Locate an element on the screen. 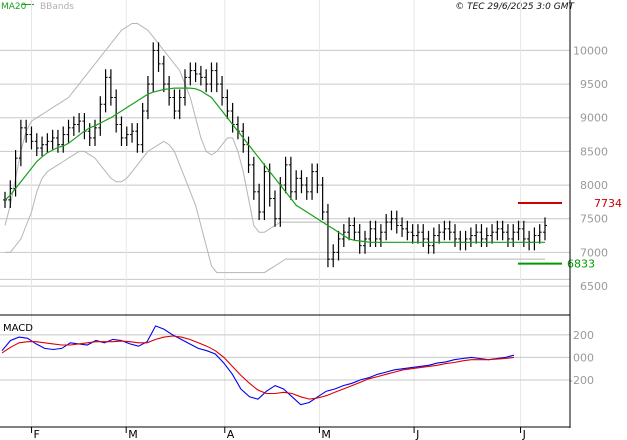 The width and height of the screenshot is (627, 440). month-label: F is located at coordinates (37, 434).